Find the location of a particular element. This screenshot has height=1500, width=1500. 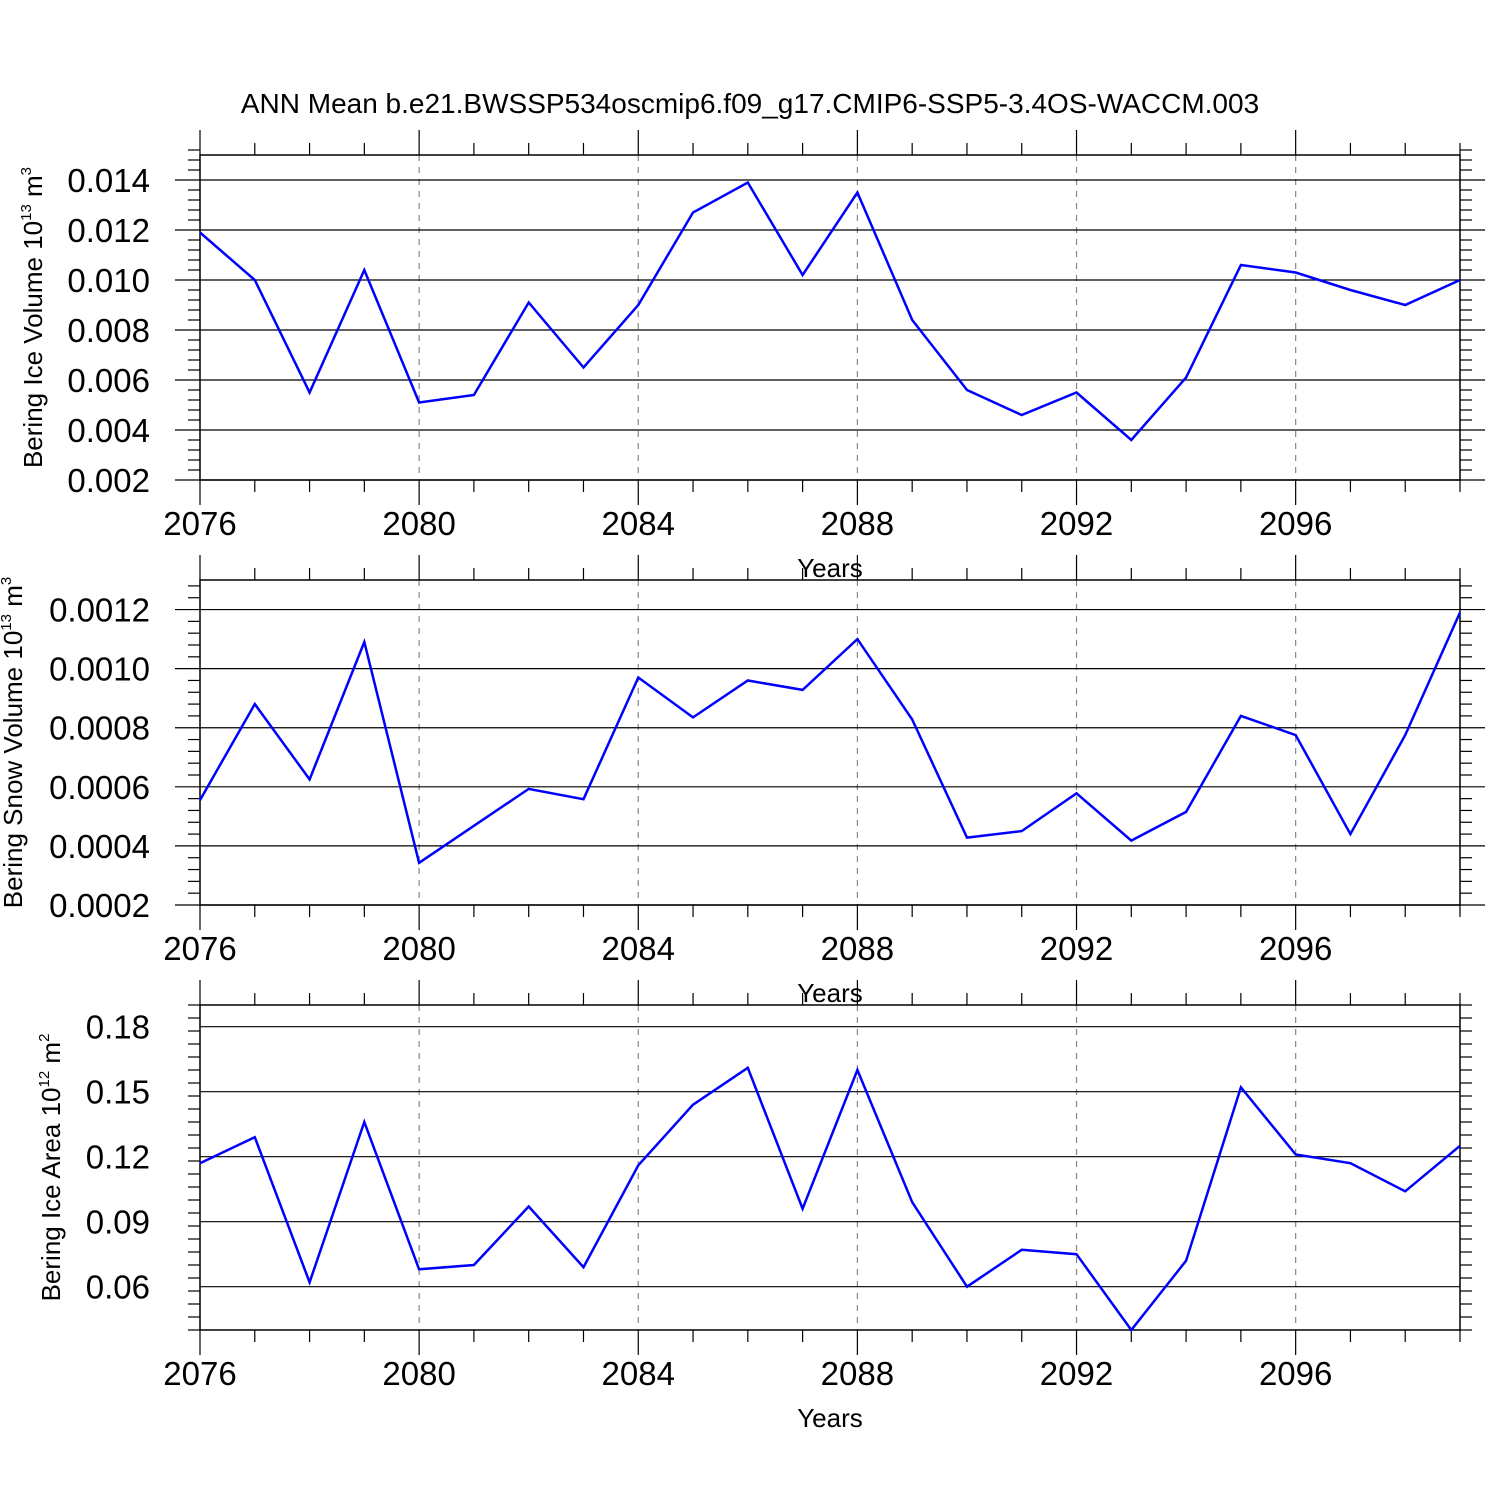

y-axis-label-text: Bering Snow Volume 10 is located at coordinates (14, 770).